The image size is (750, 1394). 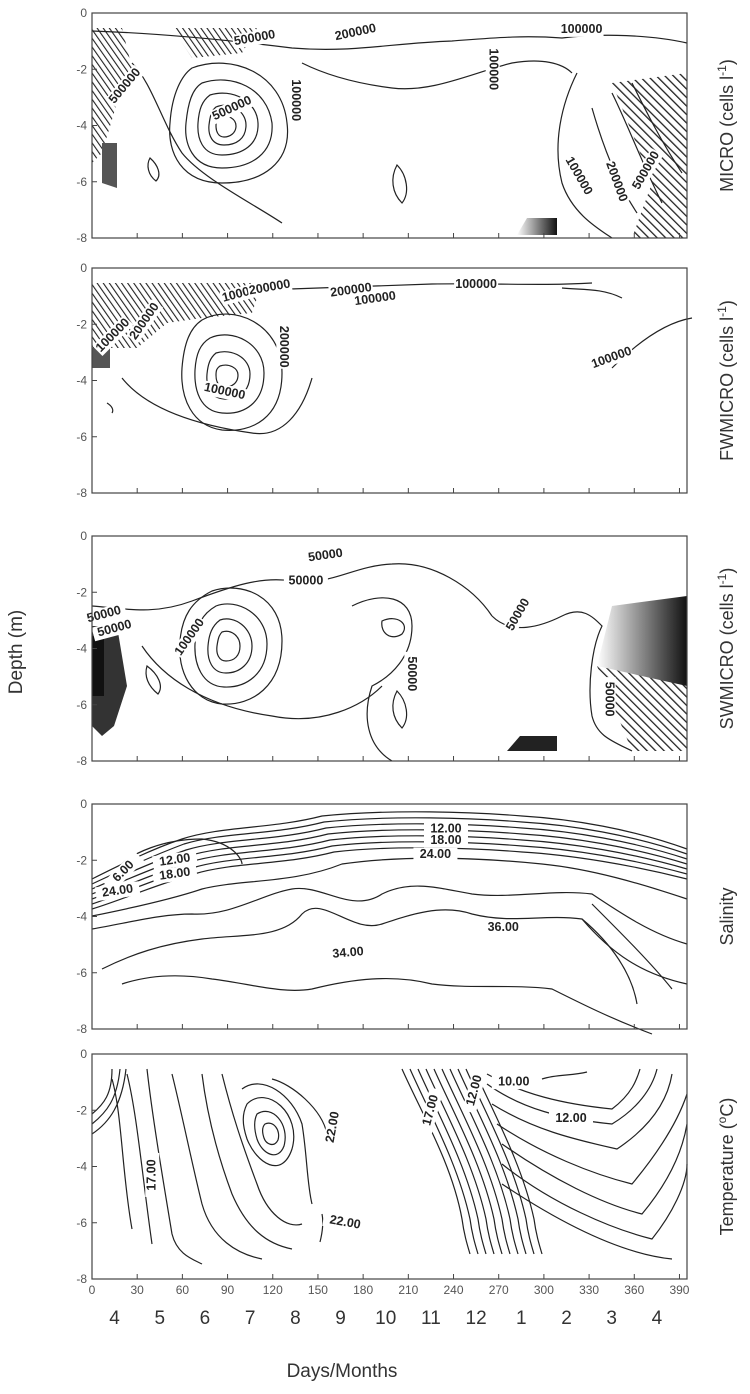 I want to click on x-tick-label: 150, so click(x=318, y=1290).